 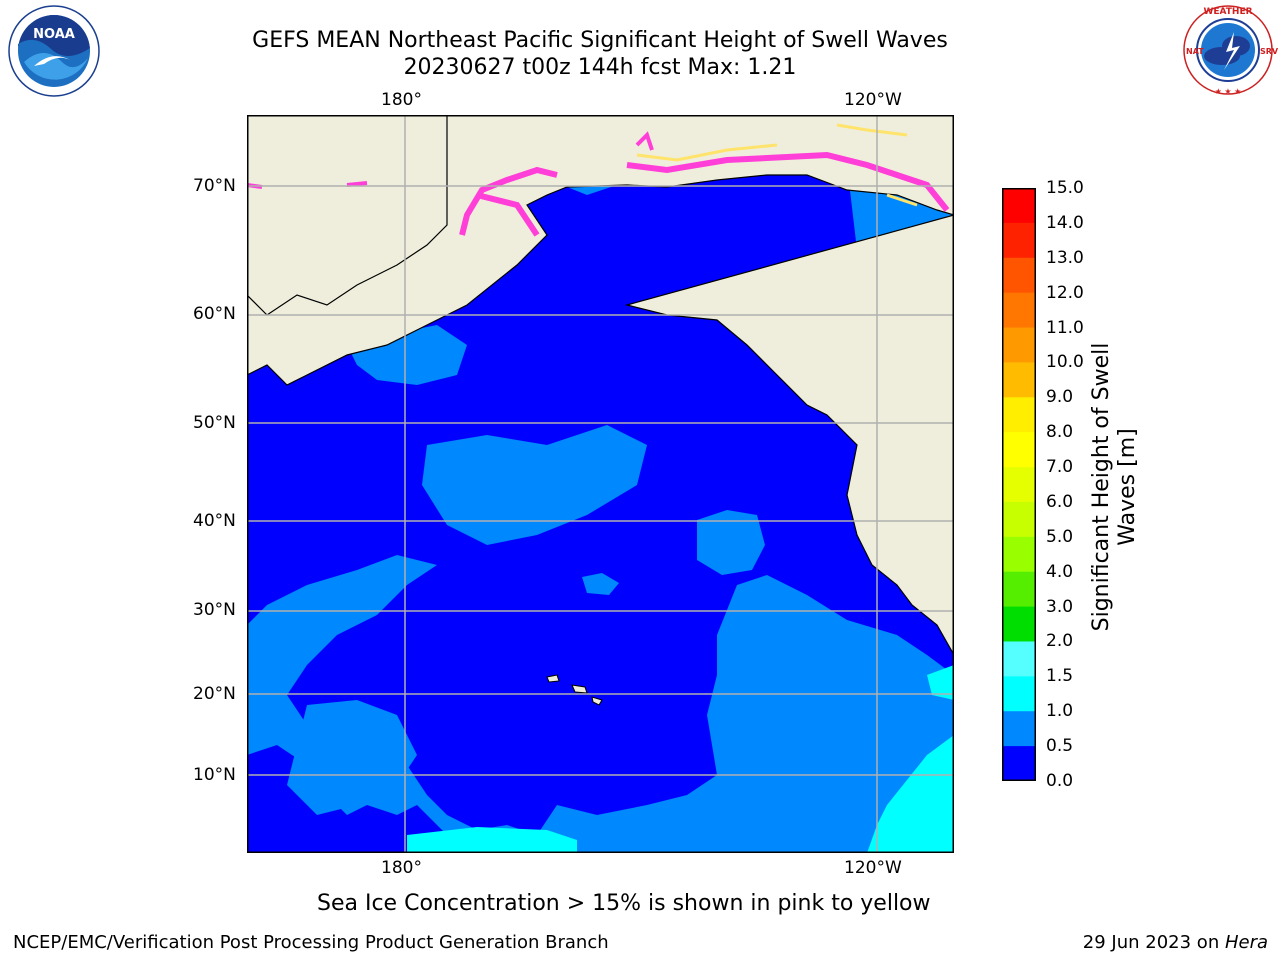 I want to click on lat-label-70n: 70°N, so click(x=214, y=186).